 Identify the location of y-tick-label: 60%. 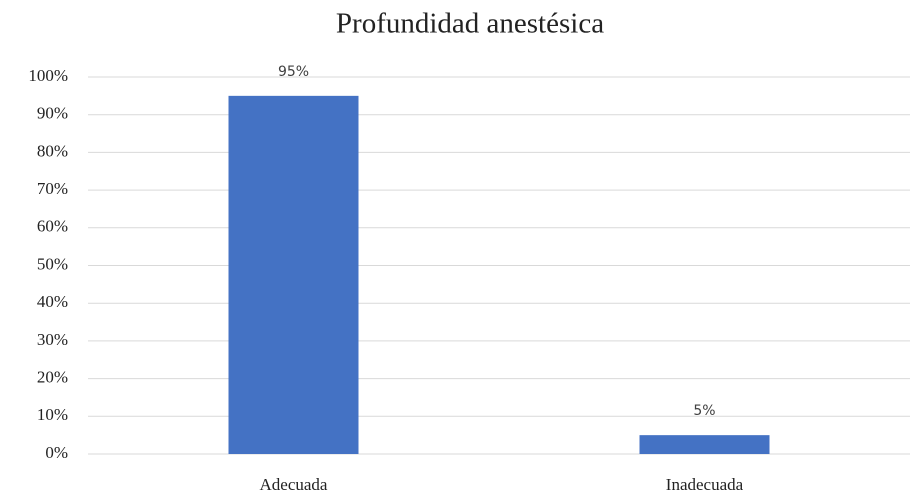
(52, 226).